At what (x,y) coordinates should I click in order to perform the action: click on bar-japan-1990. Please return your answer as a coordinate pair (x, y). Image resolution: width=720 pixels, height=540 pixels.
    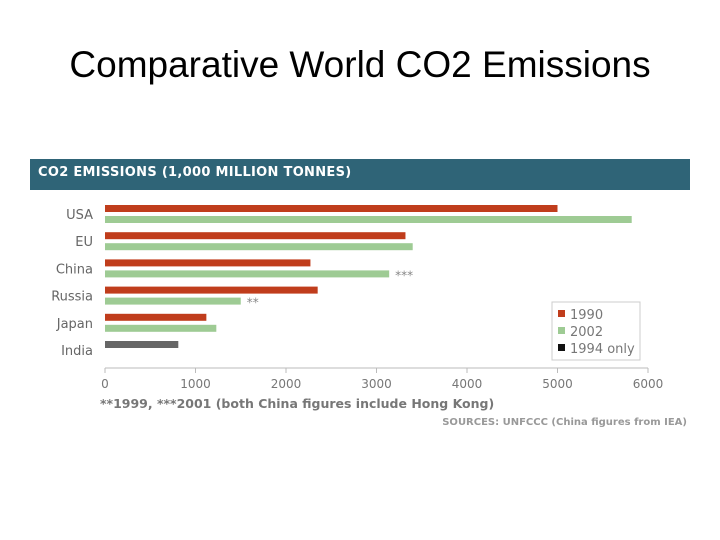
    Looking at the image, I should click on (156, 317).